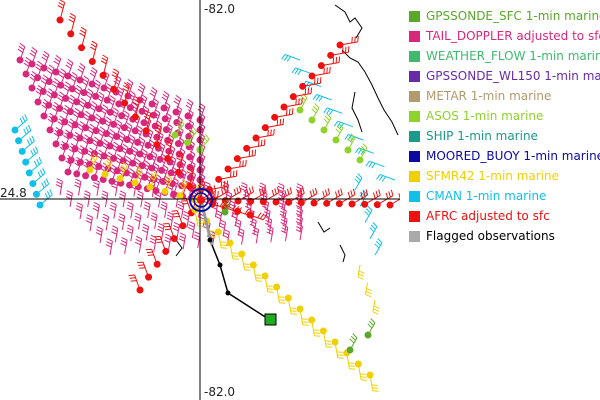  Describe the element at coordinates (493, 176) in the screenshot. I see `legend-label: SFMR42 1-min marine` at that location.